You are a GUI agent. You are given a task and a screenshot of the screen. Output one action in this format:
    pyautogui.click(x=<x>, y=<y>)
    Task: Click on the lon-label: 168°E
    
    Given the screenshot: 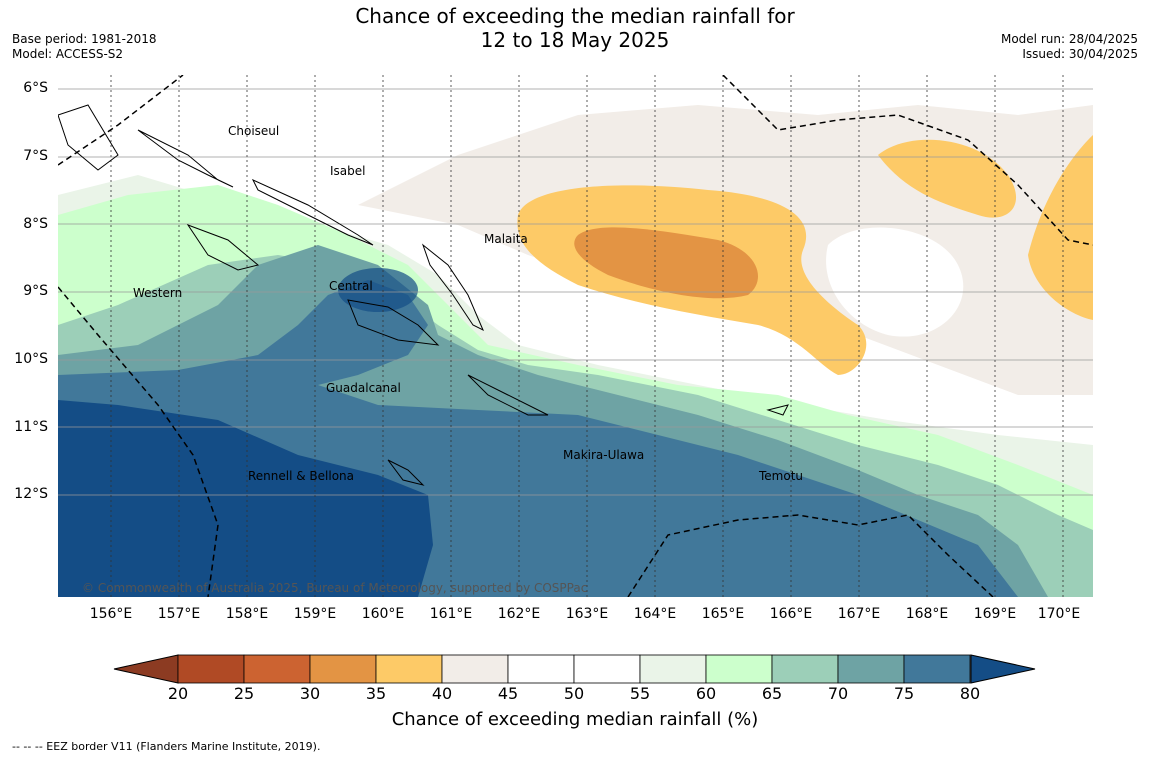 What is the action you would take?
    pyautogui.click(x=927, y=614)
    